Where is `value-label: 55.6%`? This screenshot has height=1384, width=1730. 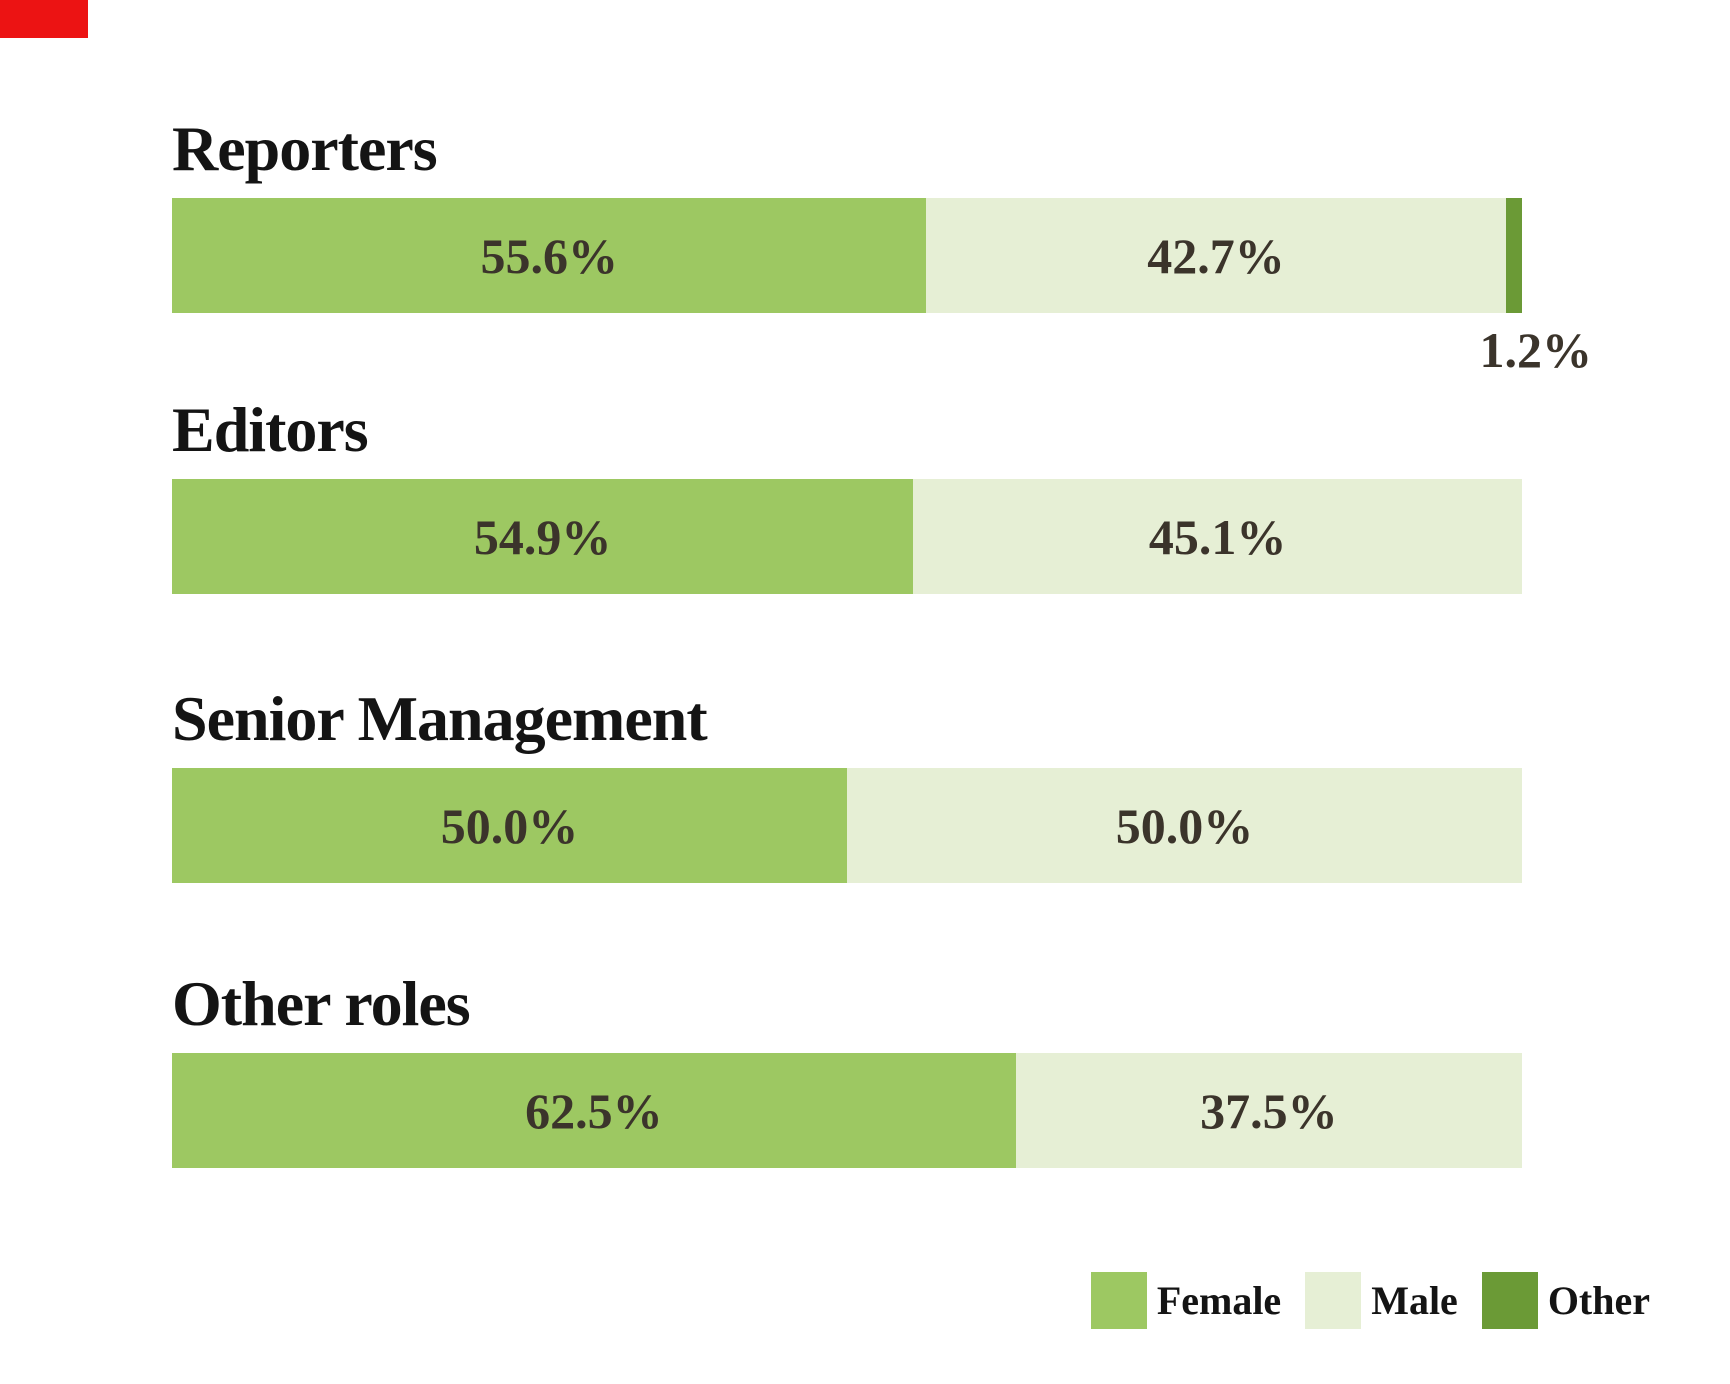 value-label: 55.6% is located at coordinates (549, 255).